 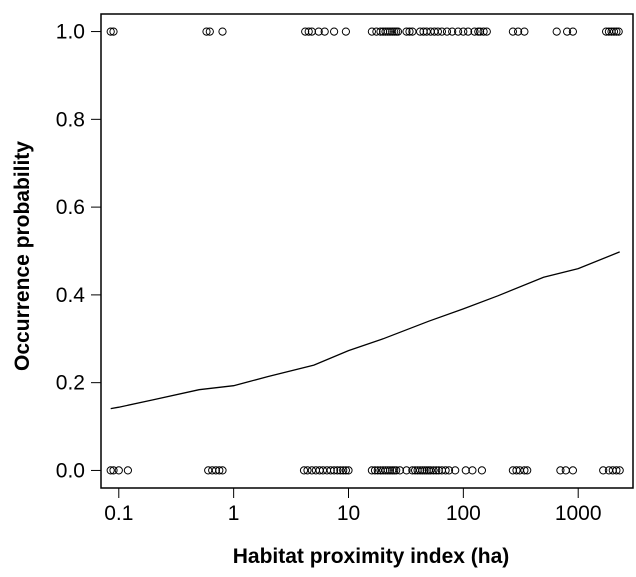 I want to click on x-tick-label: 100, so click(x=463, y=513).